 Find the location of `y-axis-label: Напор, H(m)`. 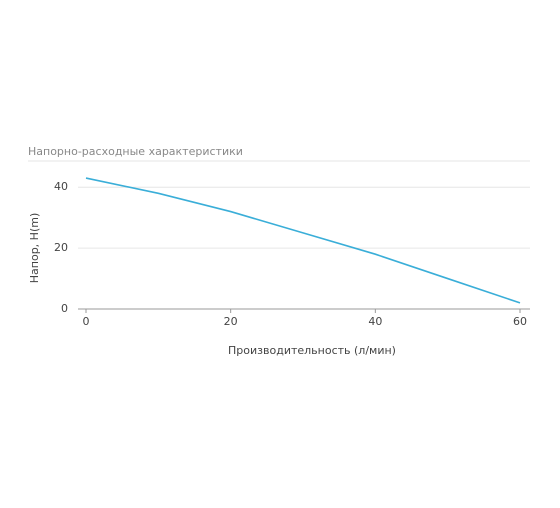

y-axis-label: Напор, H(m) is located at coordinates (34, 248).